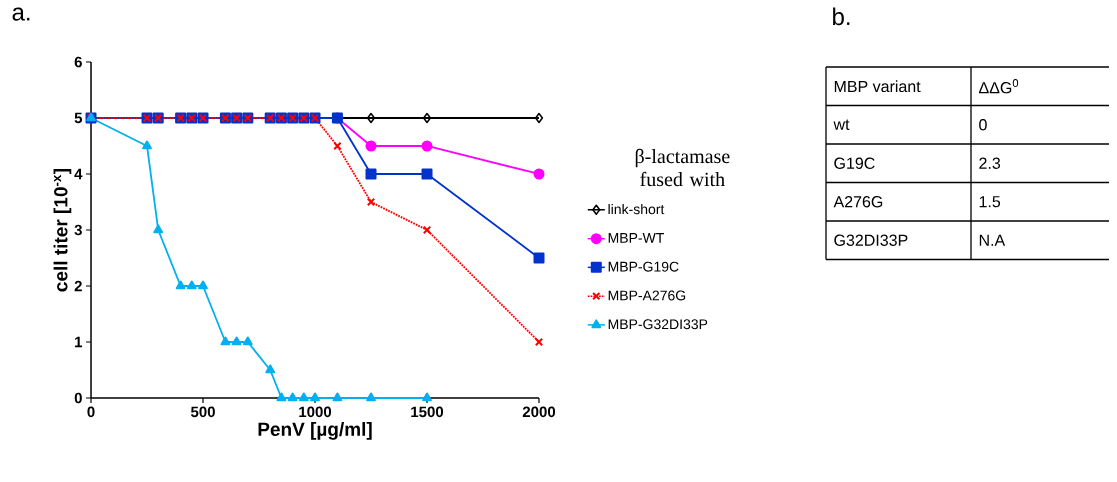 The width and height of the screenshot is (1117, 482). Describe the element at coordinates (854, 163) in the screenshot. I see `category-label: G19C` at that location.